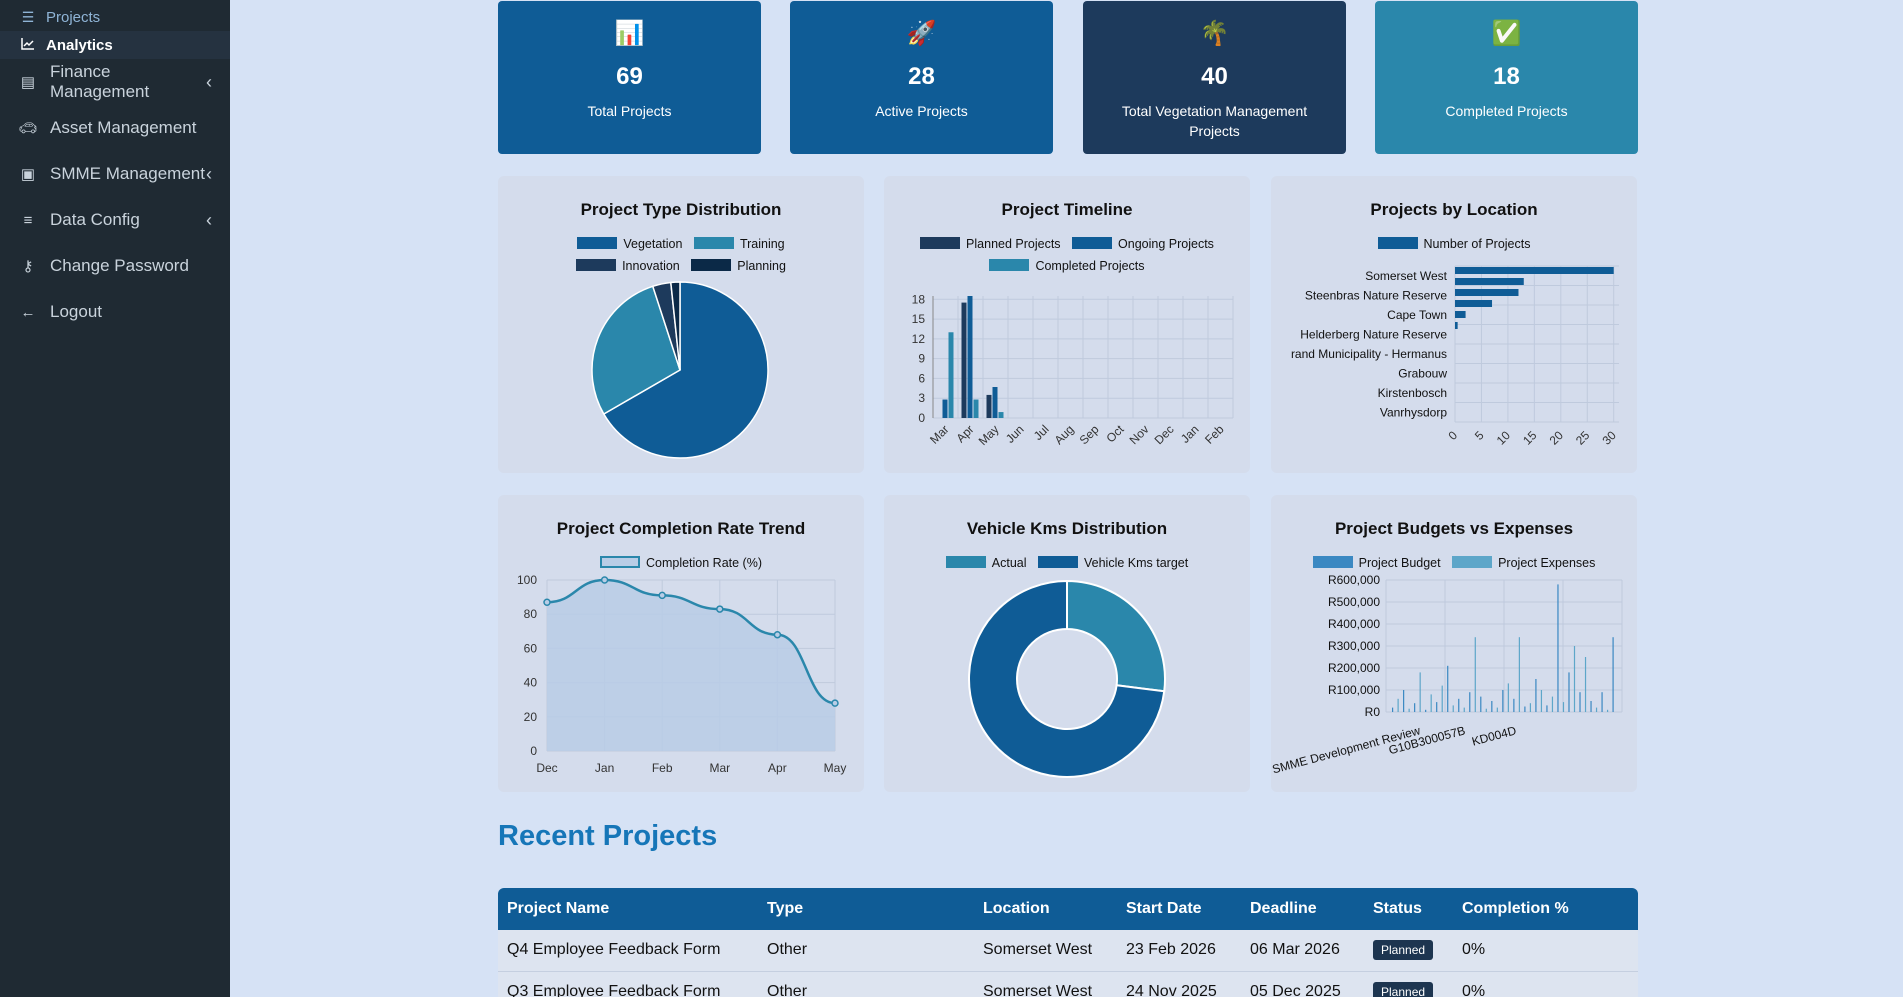  Describe the element at coordinates (115, 312) in the screenshot. I see `sidebar-item-logout: ← Logout` at that location.